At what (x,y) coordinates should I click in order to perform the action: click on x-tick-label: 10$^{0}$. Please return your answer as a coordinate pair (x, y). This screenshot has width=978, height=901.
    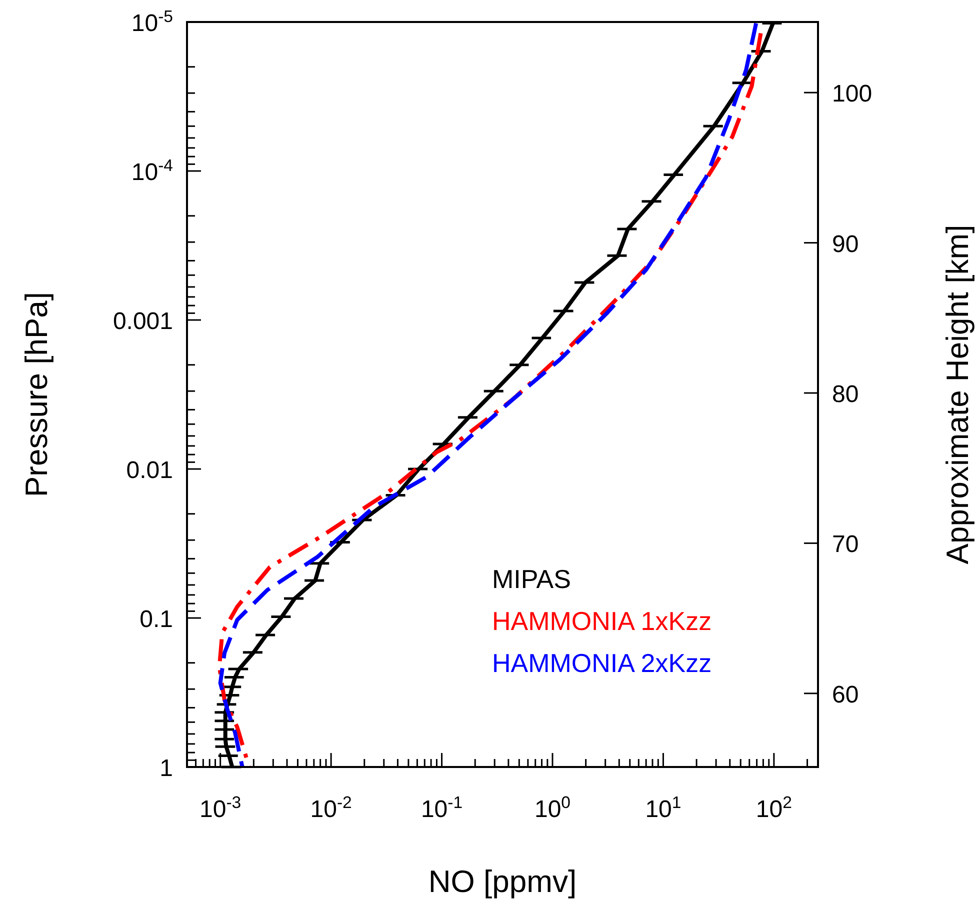
    Looking at the image, I should click on (552, 807).